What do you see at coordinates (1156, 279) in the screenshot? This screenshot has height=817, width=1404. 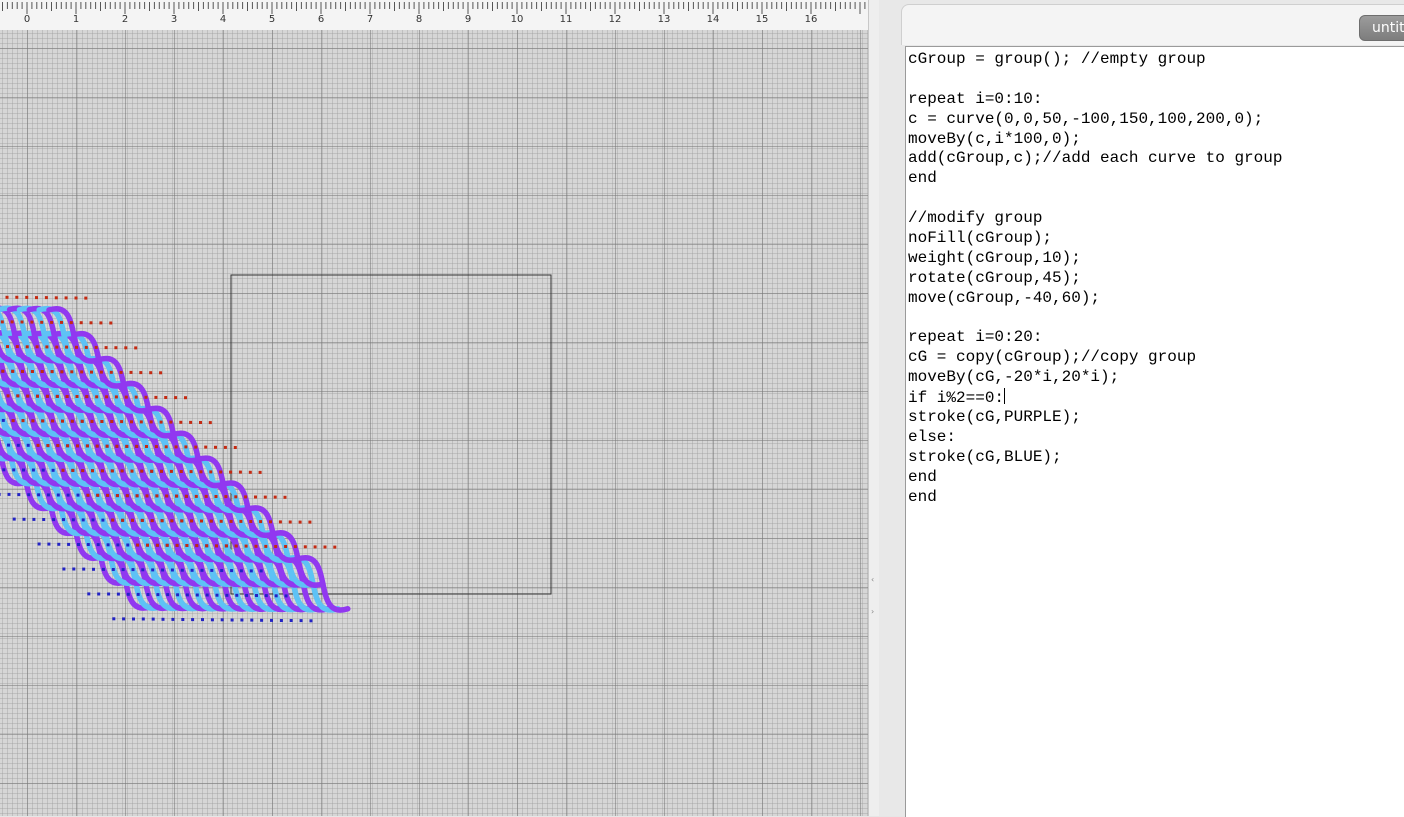 I see `code-line: rotate(cGroup,45);` at bounding box center [1156, 279].